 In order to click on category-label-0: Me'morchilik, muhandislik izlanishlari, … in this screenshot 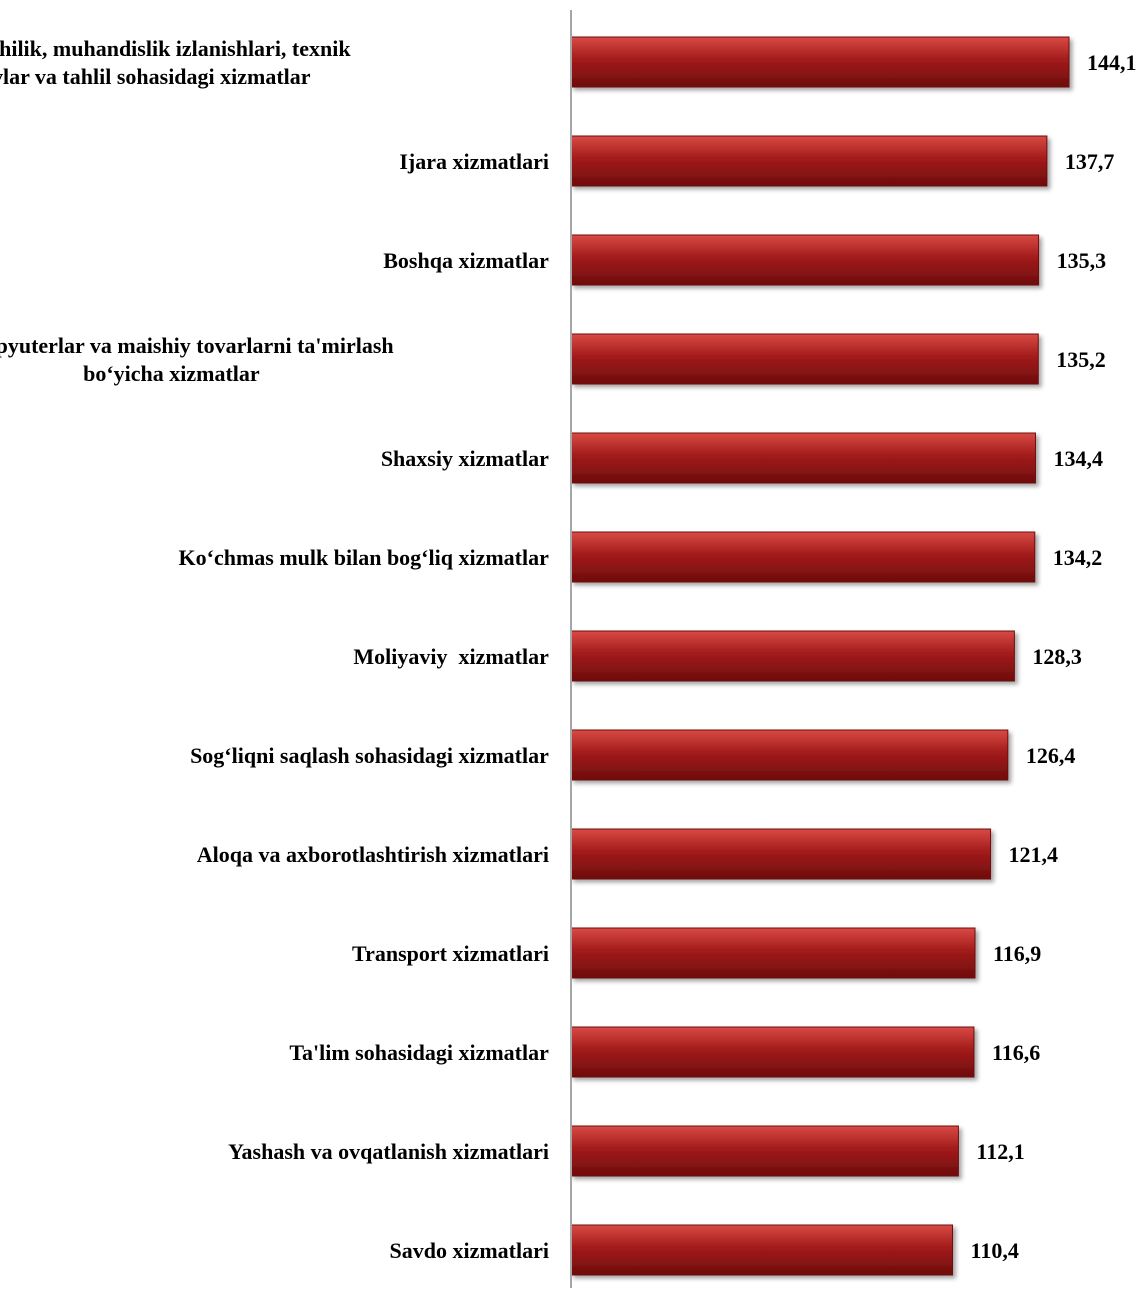, I will do `click(175, 62)`.